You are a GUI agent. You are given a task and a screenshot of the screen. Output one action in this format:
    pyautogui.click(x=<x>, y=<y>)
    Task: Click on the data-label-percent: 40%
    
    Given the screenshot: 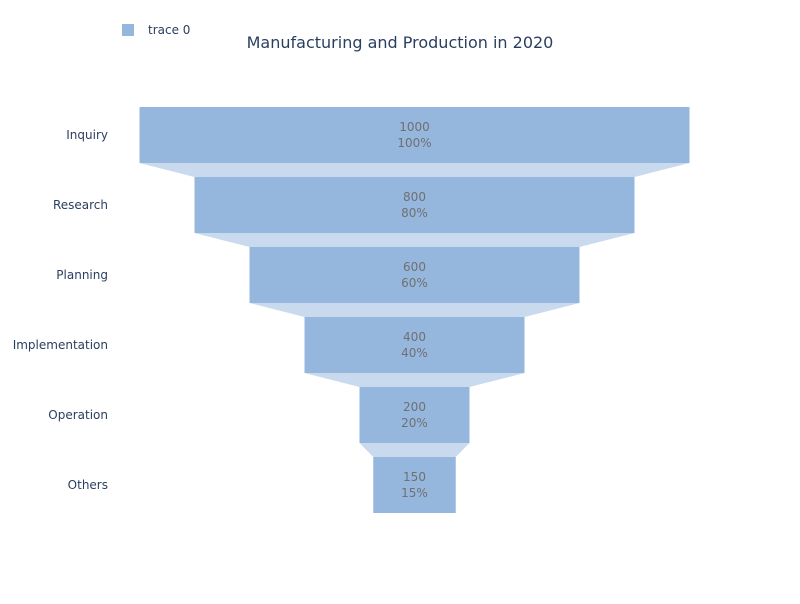 What is the action you would take?
    pyautogui.click(x=414, y=353)
    